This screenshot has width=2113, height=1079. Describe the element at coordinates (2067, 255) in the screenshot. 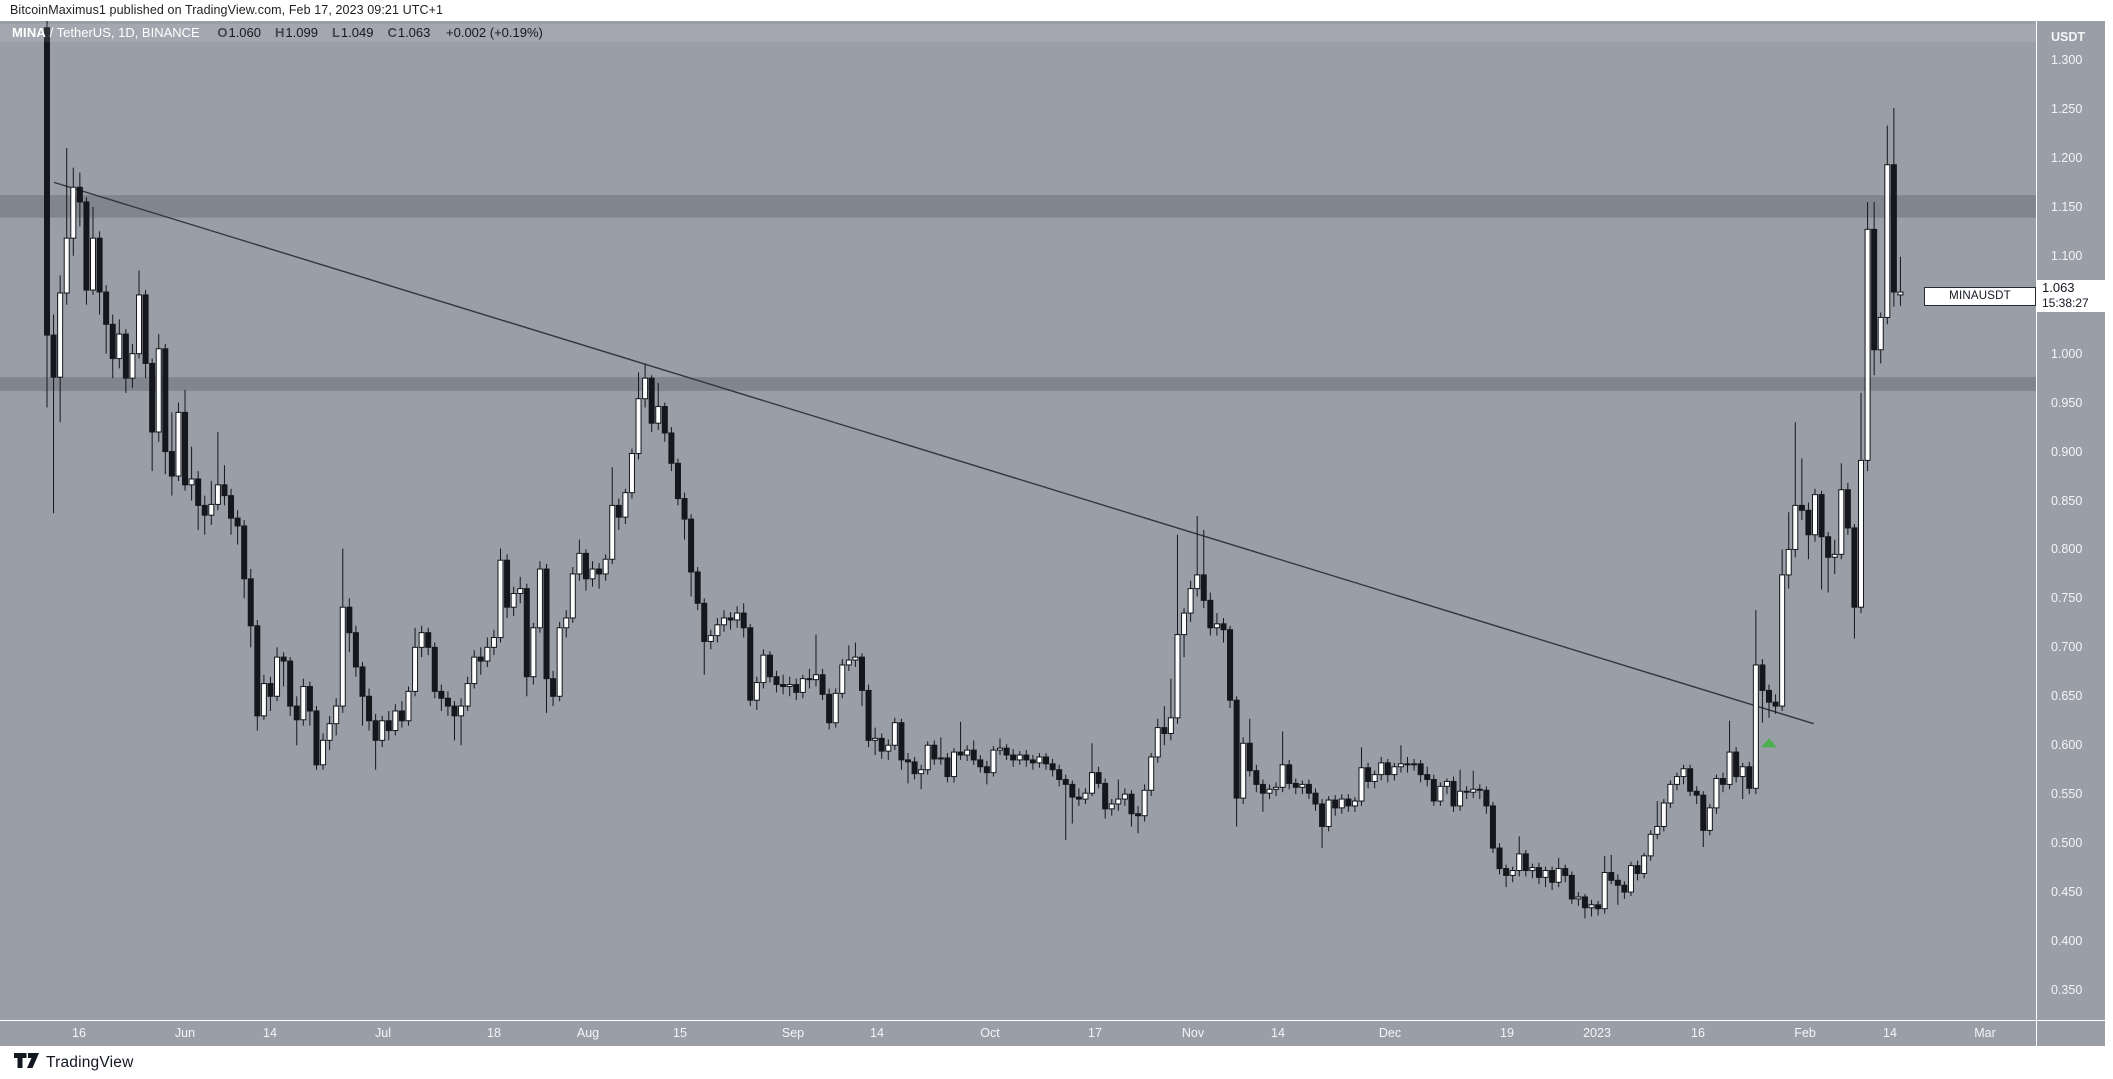

I see `price-tick: 1.100` at that location.